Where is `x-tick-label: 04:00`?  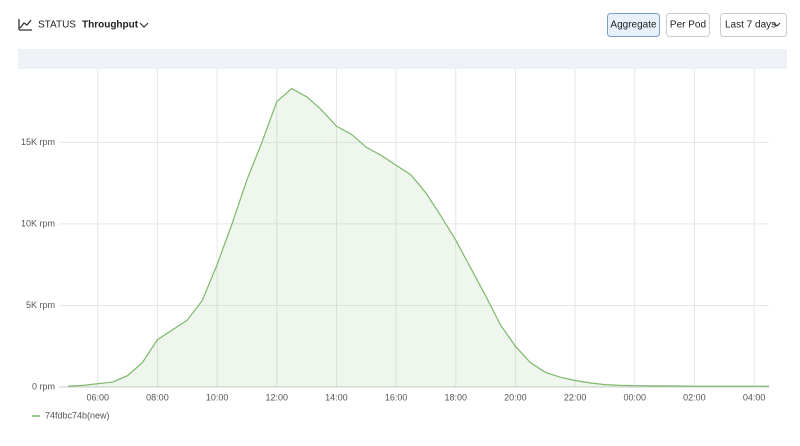 x-tick-label: 04:00 is located at coordinates (754, 397).